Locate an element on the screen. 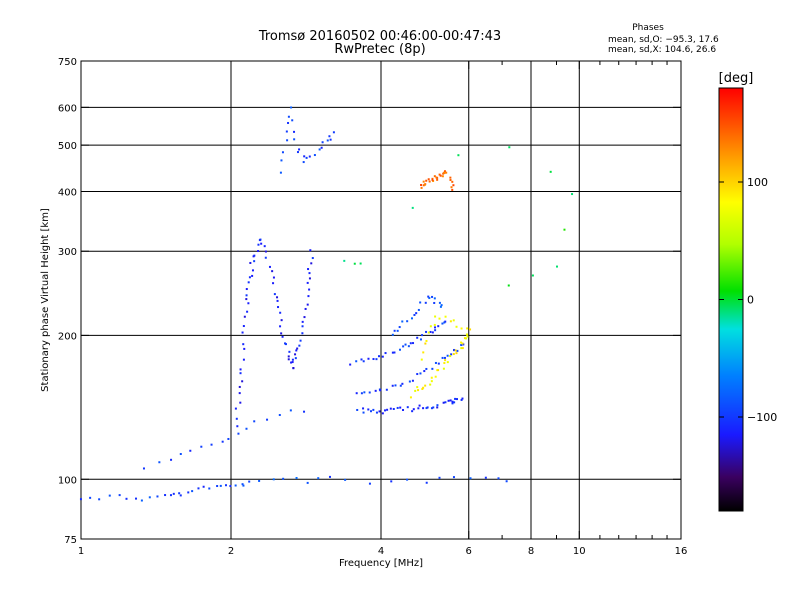 The height and width of the screenshot is (600, 800). chart-title: Tromsø 20160502 00:46:00-00:47:43 is located at coordinates (379, 36).